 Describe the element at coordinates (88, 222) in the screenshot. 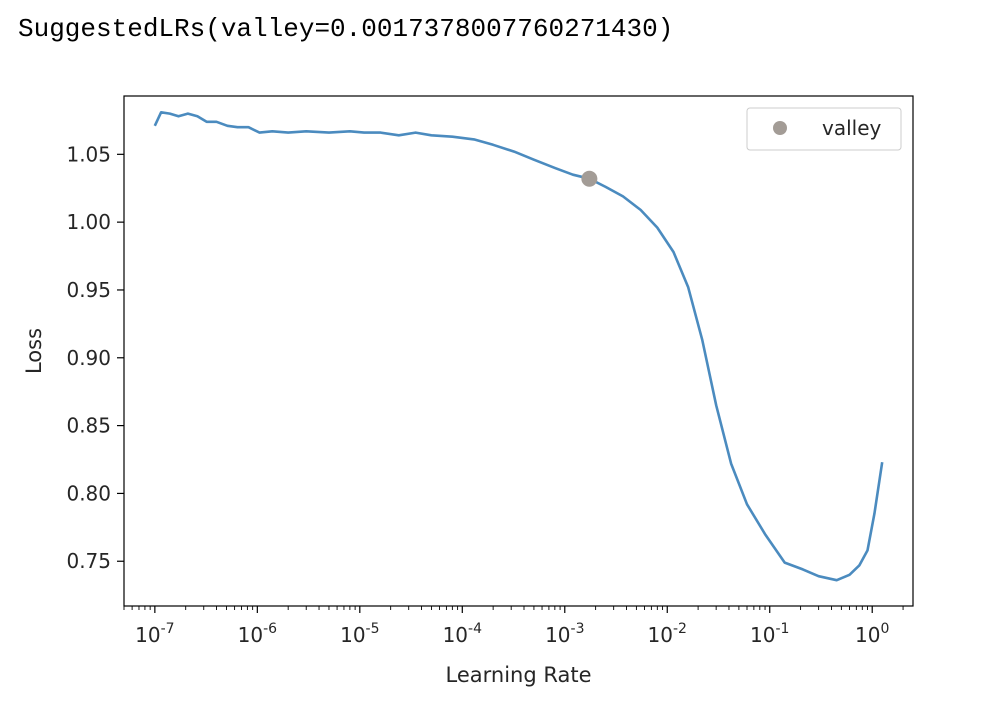

I see `y-tick-label: 1.00` at that location.